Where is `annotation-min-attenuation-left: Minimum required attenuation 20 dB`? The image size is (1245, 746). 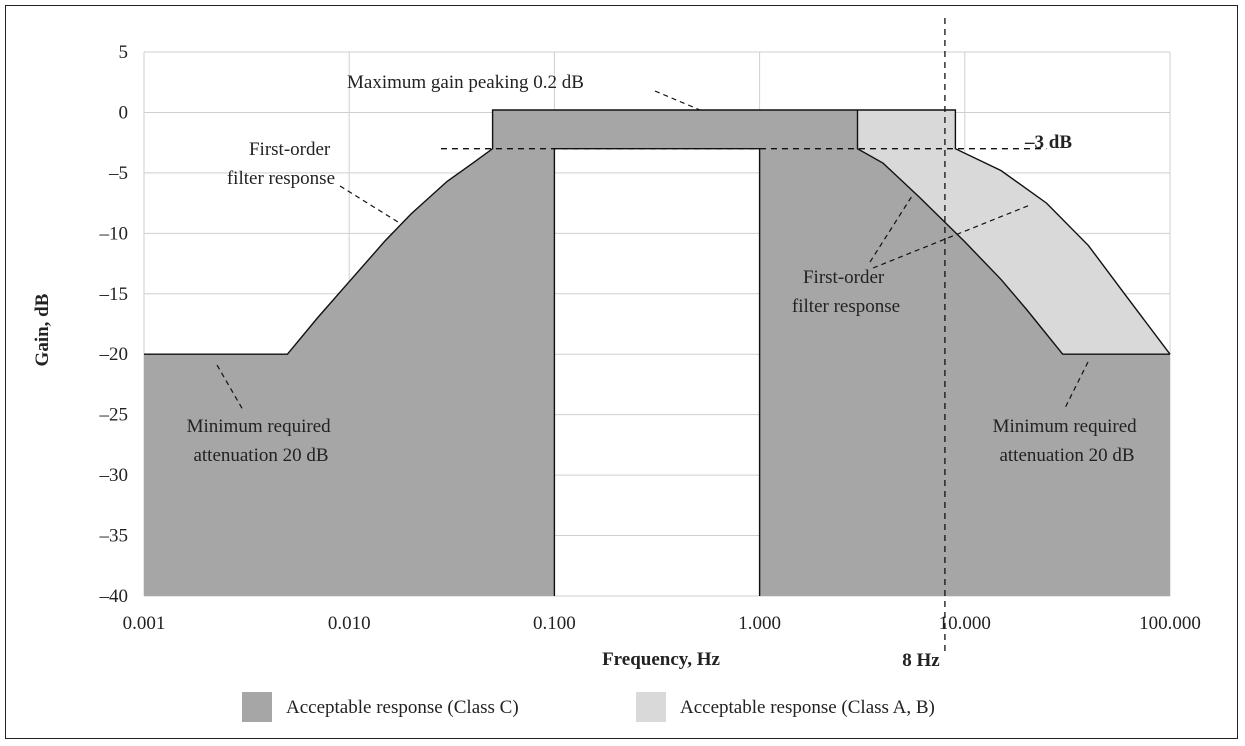 annotation-min-attenuation-left: Minimum required attenuation 20 dB is located at coordinates (261, 441).